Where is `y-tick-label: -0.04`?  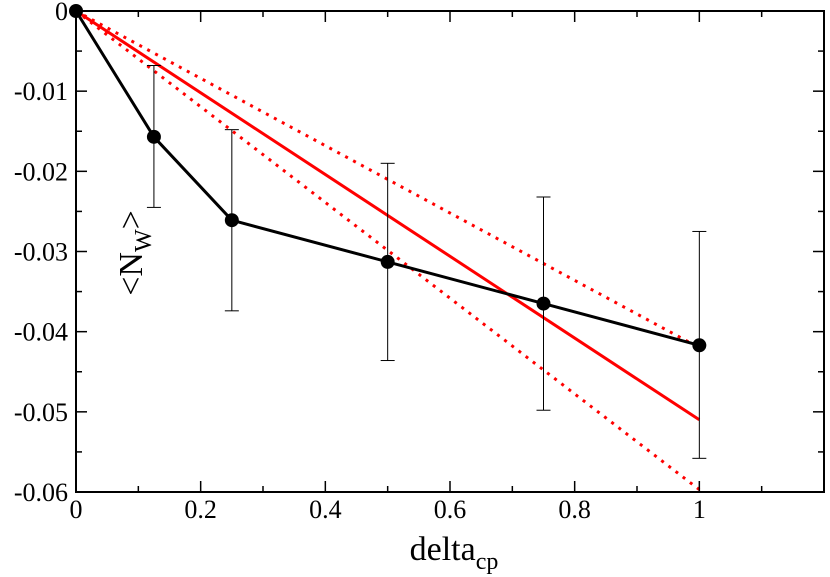
y-tick-label: -0.04 is located at coordinates (41, 332).